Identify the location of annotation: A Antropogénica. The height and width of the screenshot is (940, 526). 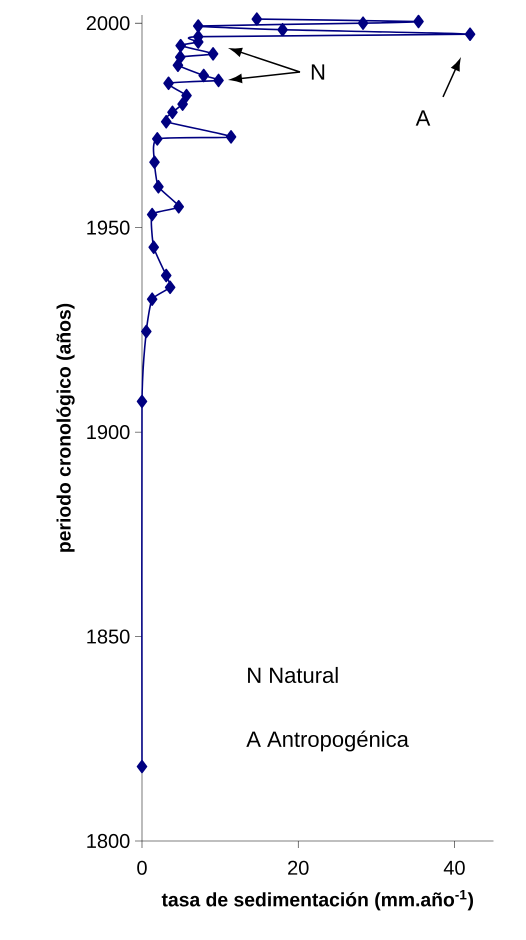
(327, 741).